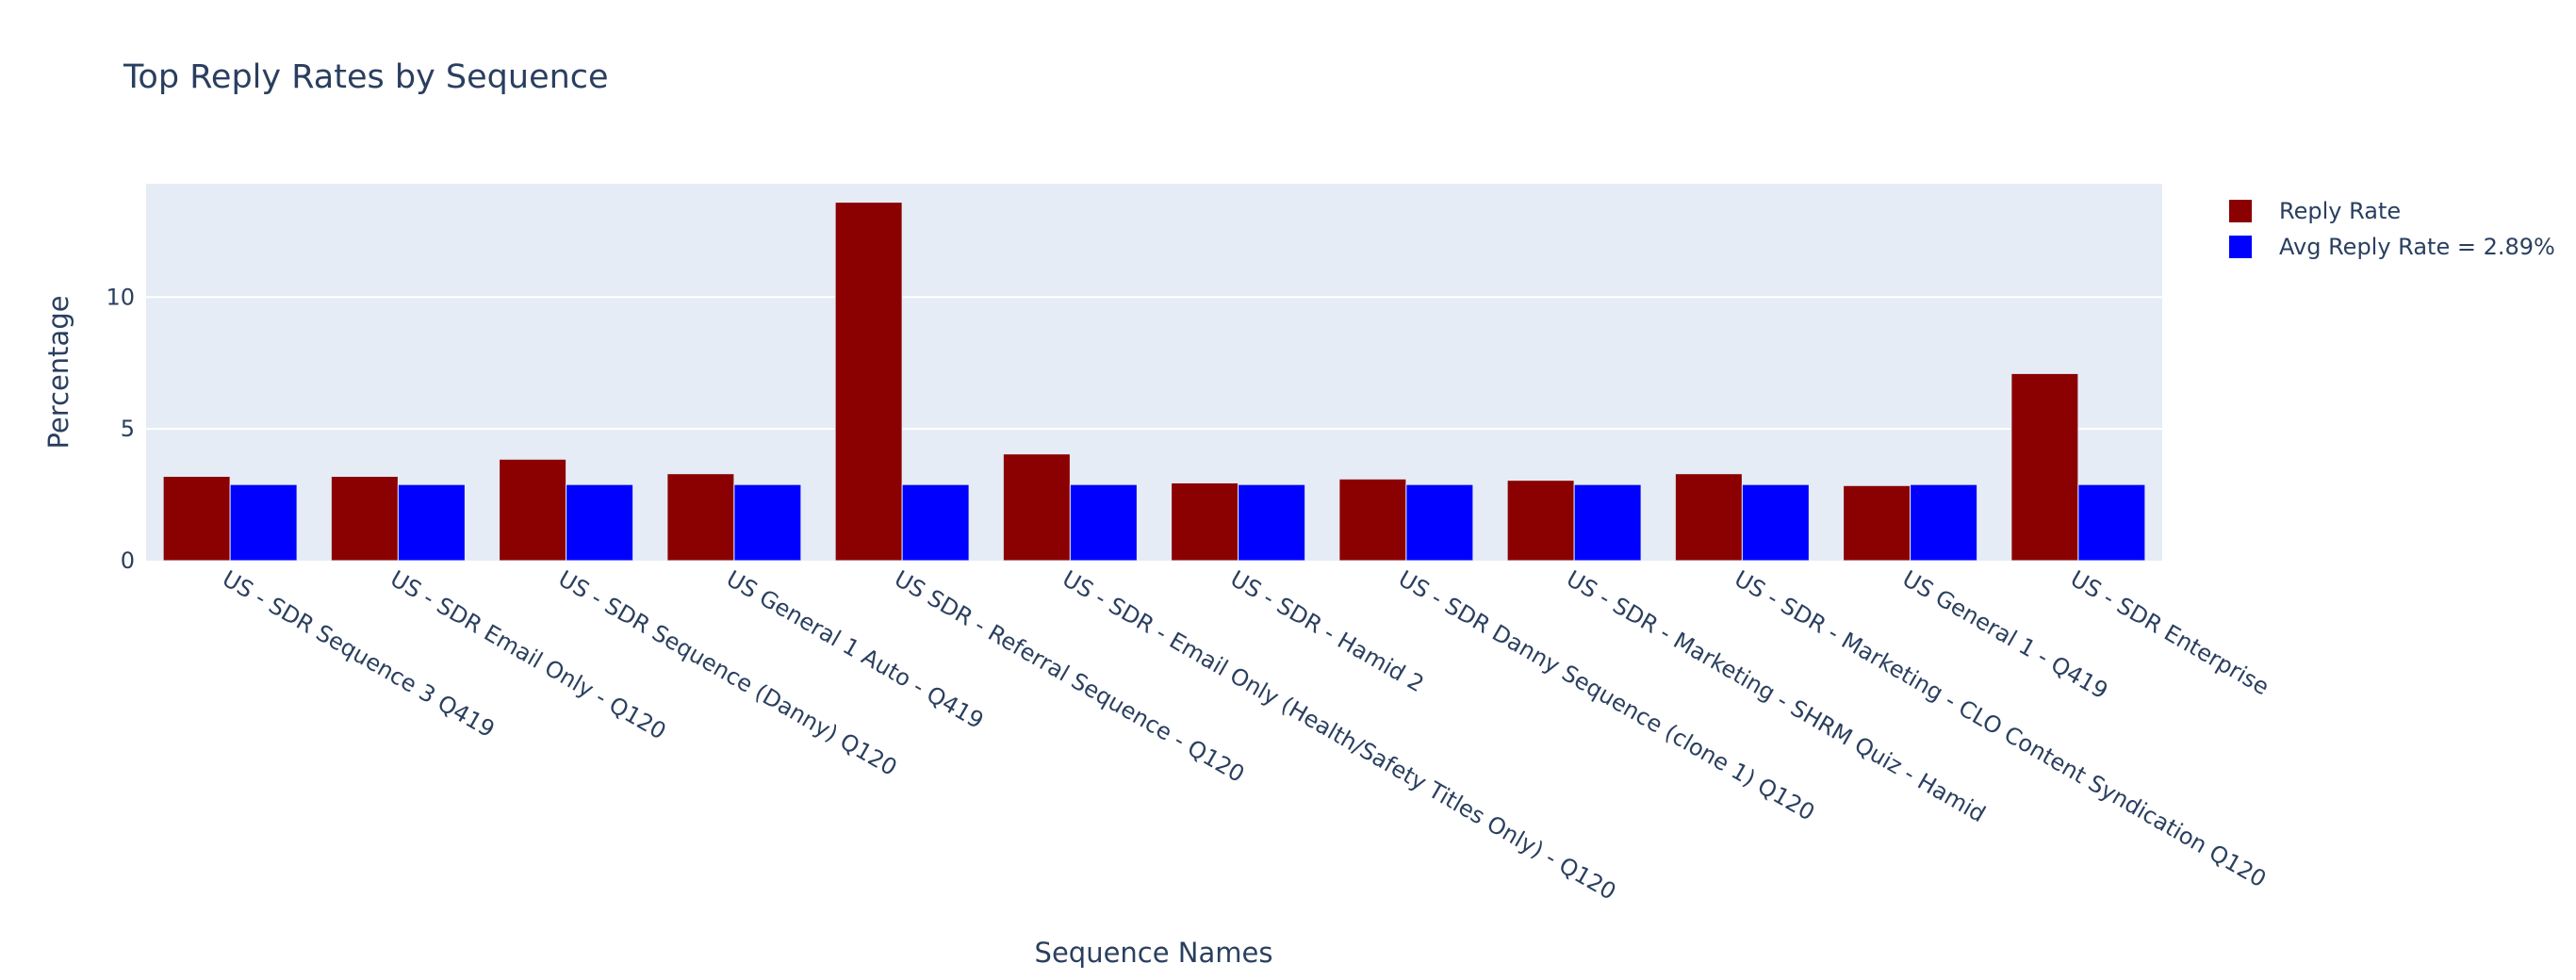 This screenshot has height=980, width=2576. Describe the element at coordinates (366, 77) in the screenshot. I see `chart-title: Top Reply Rates by Sequence` at that location.